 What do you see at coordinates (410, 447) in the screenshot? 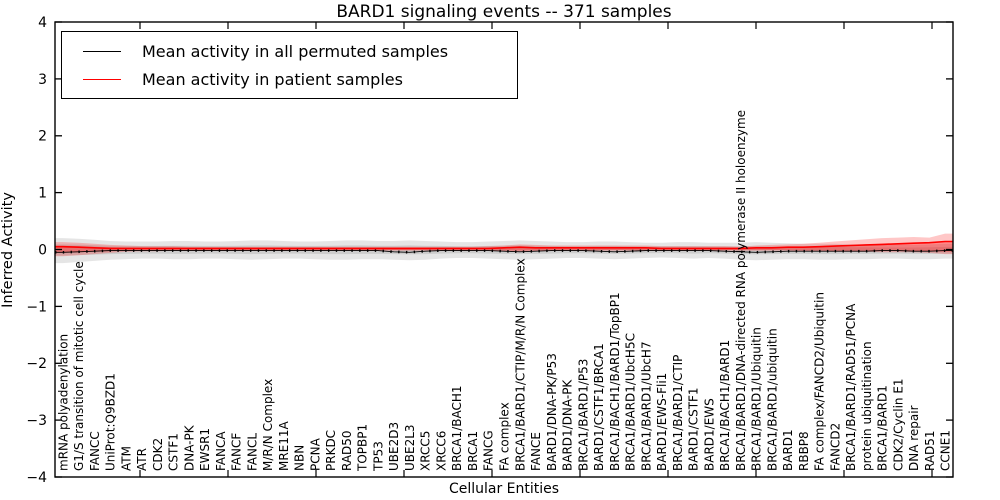
I see `x-category-label: UBE2L3` at bounding box center [410, 447].